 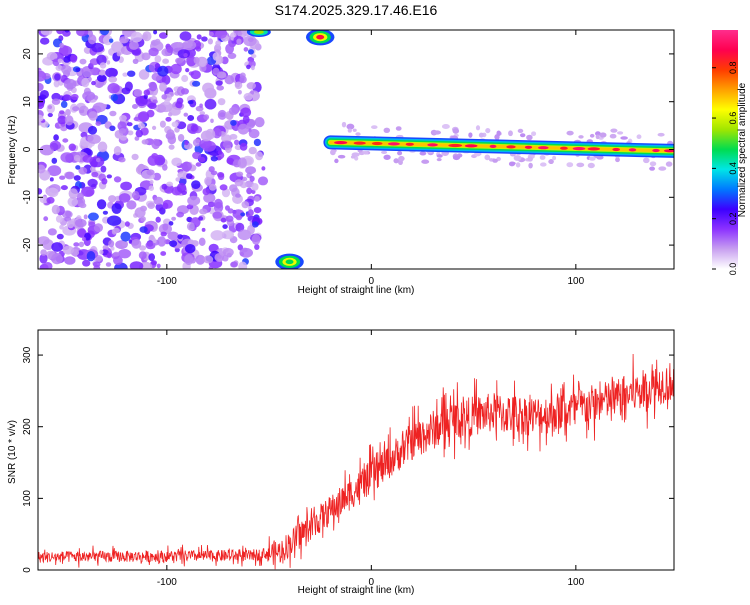 What do you see at coordinates (27, 197) in the screenshot?
I see `spectrogram-y-tick-label: -10` at bounding box center [27, 197].